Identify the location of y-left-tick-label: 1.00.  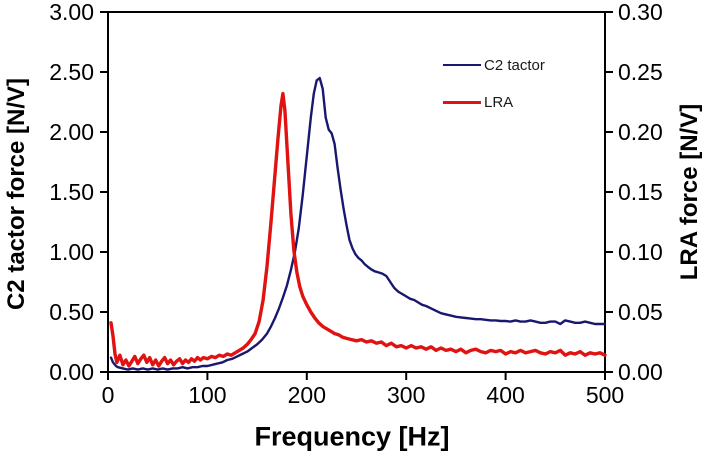
(71, 252).